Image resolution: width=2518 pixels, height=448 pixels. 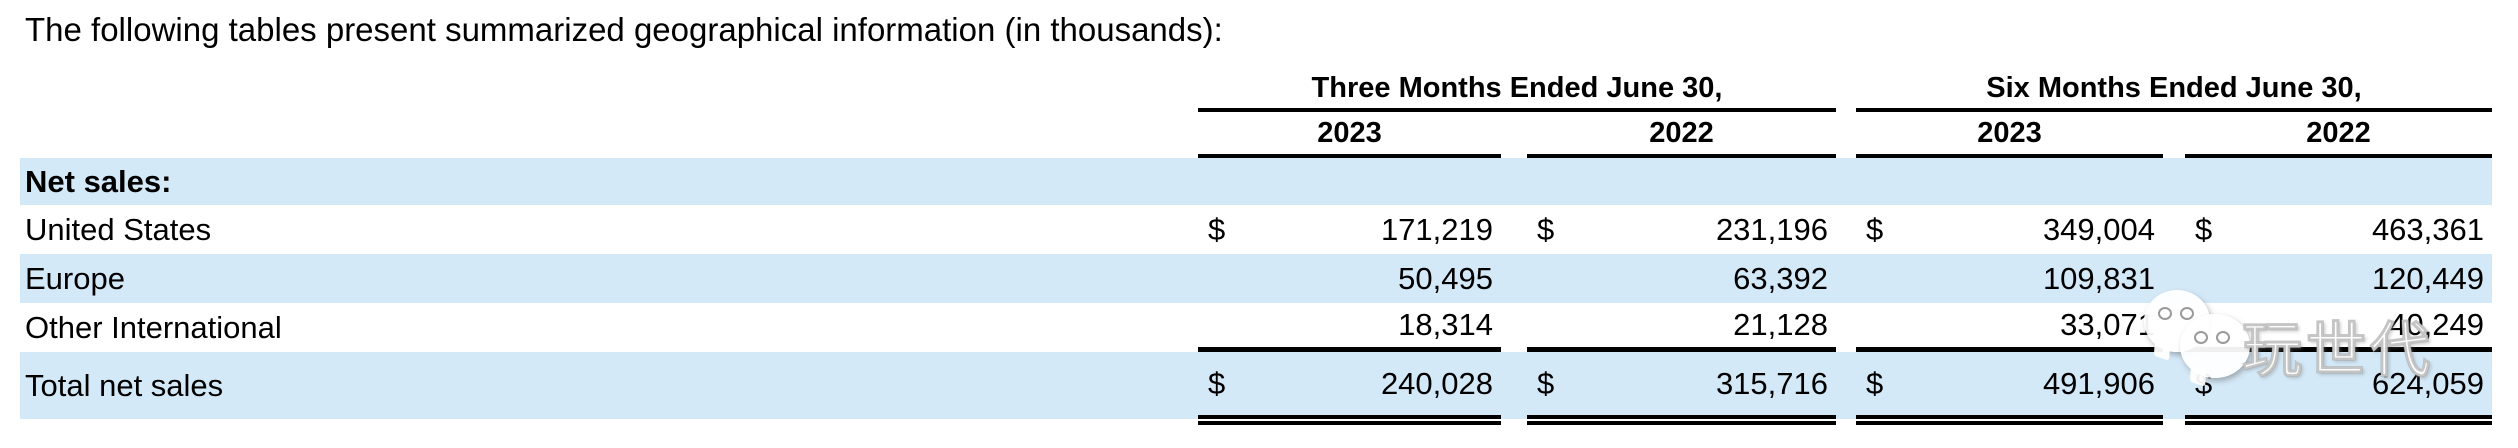 What do you see at coordinates (2009, 327) in the screenshot?
I see `value-cell: 33,071` at bounding box center [2009, 327].